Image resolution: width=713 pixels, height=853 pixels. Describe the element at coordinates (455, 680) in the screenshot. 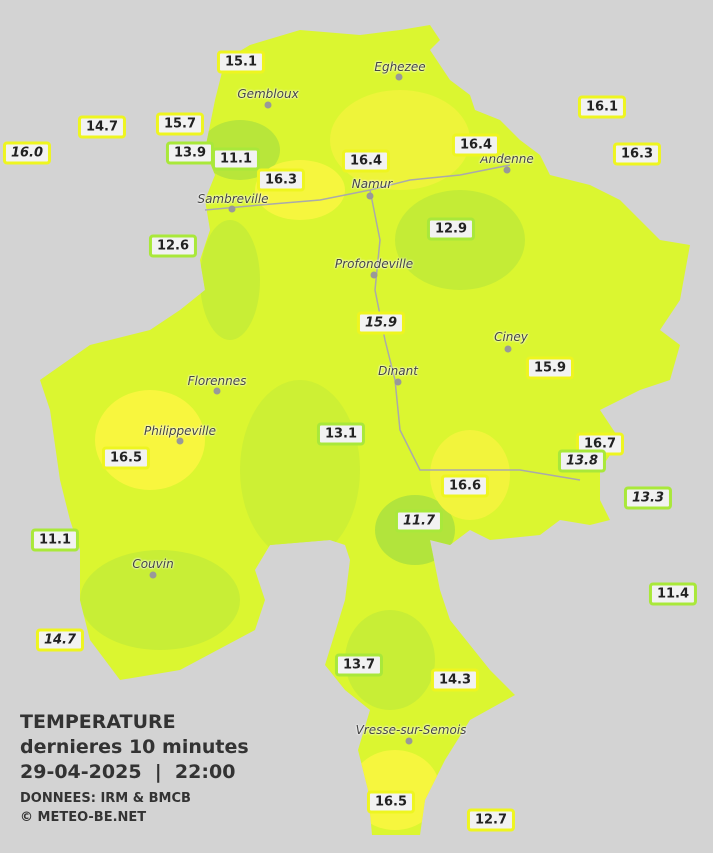

I see `station-reading: 14.3` at that location.